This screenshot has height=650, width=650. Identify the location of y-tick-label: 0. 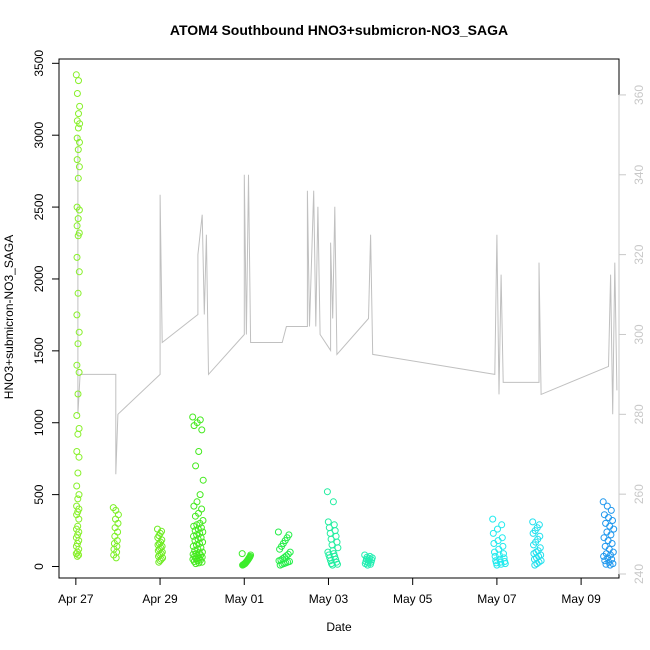
(39, 566).